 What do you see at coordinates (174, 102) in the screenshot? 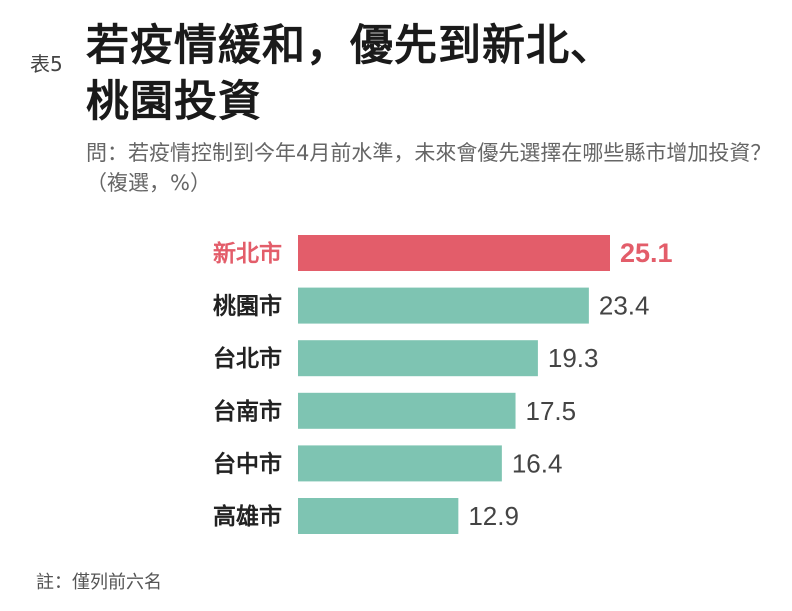
I see `chart-title-line-2: 桃園投資` at bounding box center [174, 102].